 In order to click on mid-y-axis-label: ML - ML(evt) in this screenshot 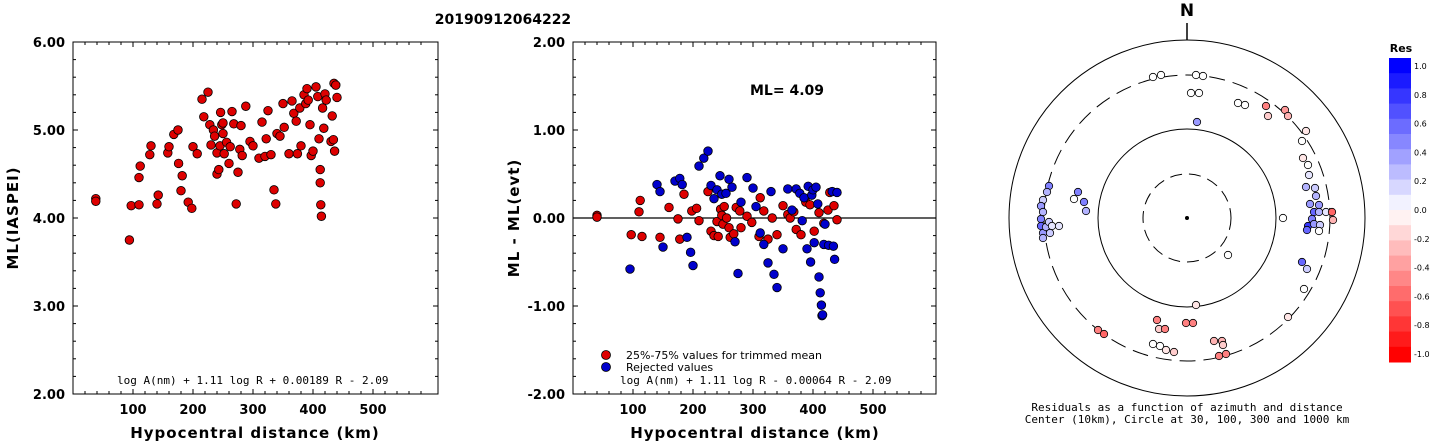, I will do `click(514, 218)`.